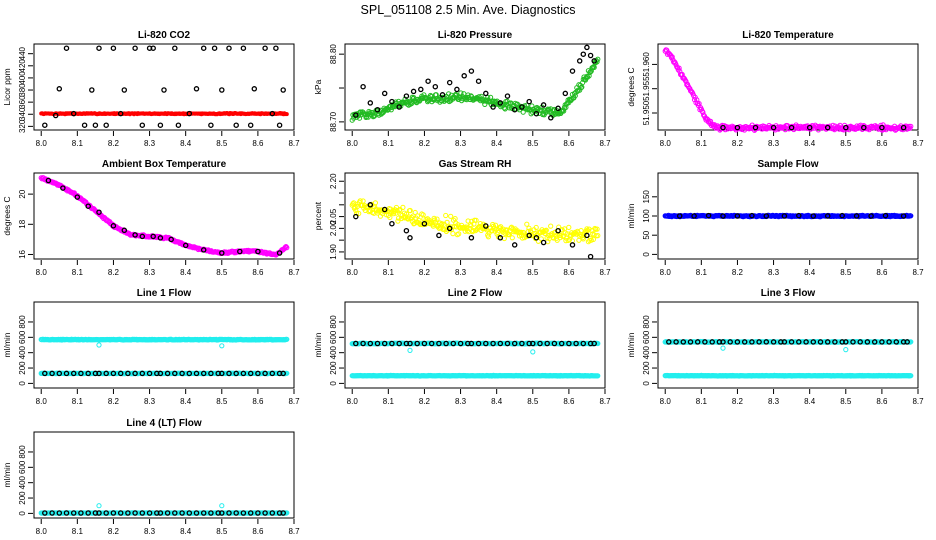 The image size is (936, 540). Describe the element at coordinates (164, 164) in the screenshot. I see `chart-title: Ambient Box Temperature` at that location.